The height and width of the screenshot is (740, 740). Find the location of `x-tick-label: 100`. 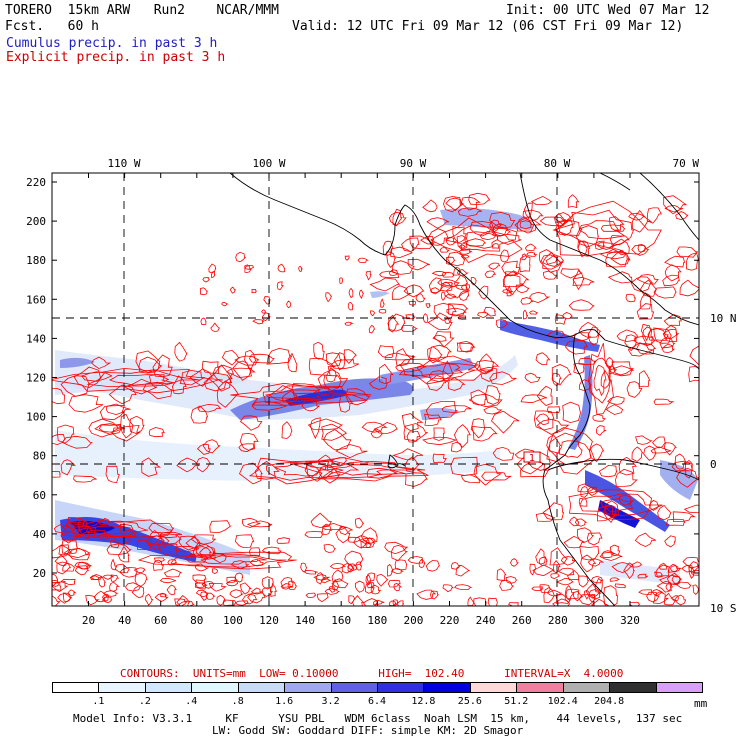

x-tick-label: 100 is located at coordinates (233, 620).